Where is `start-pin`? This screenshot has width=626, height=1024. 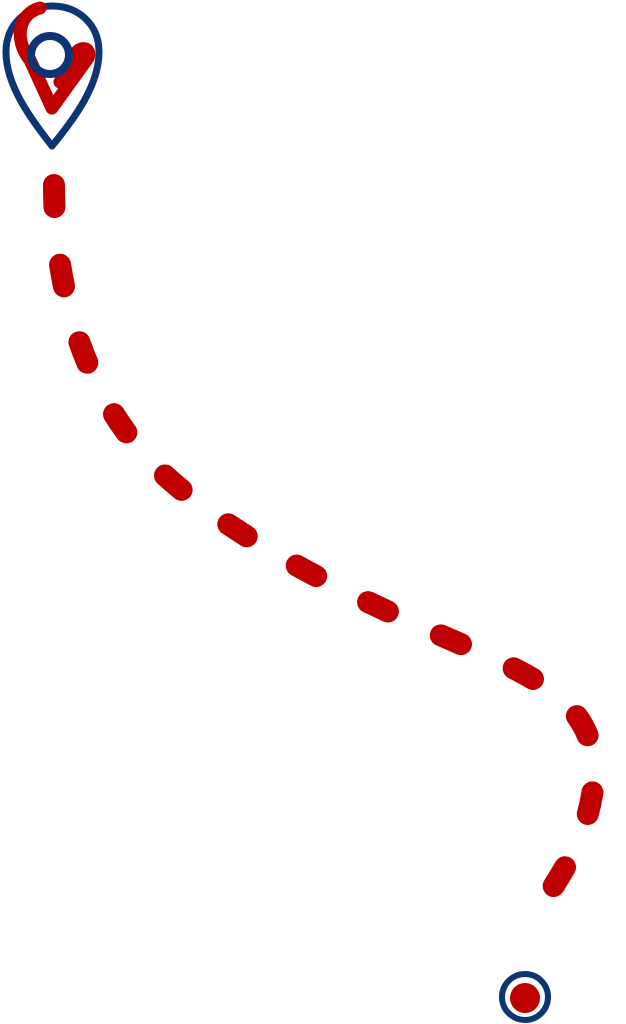 start-pin is located at coordinates (52, 75).